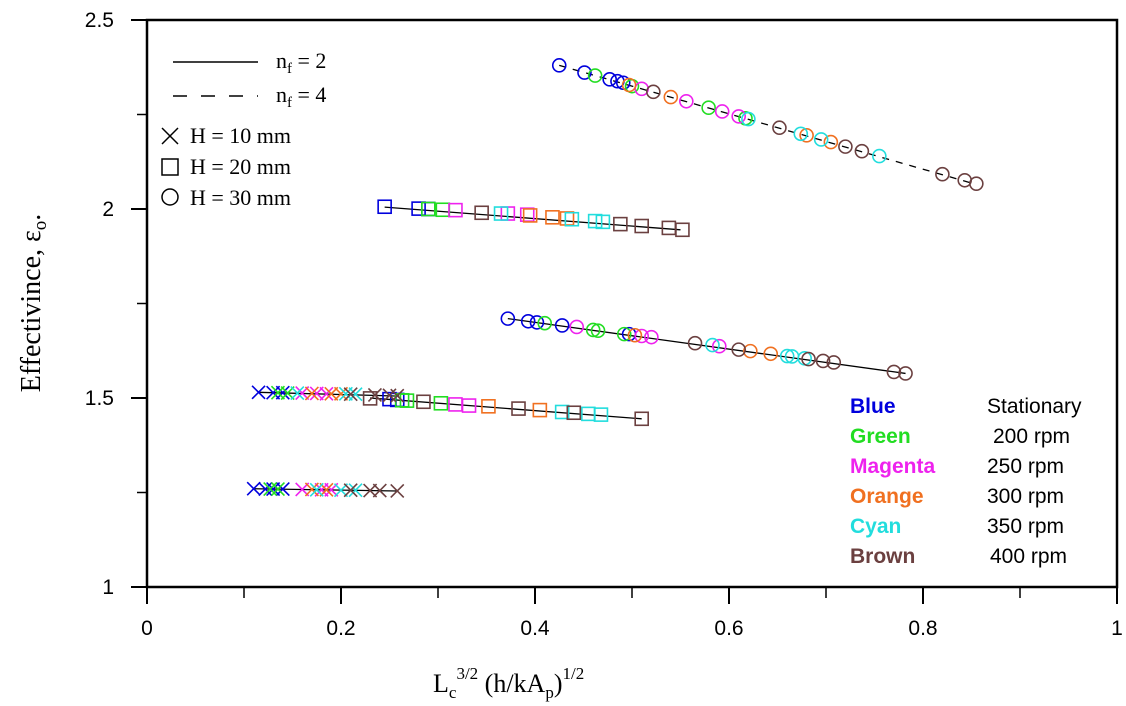 This screenshot has height=706, width=1126. Describe the element at coordinates (99, 20) in the screenshot. I see `y-tick-label: 2.5` at that location.